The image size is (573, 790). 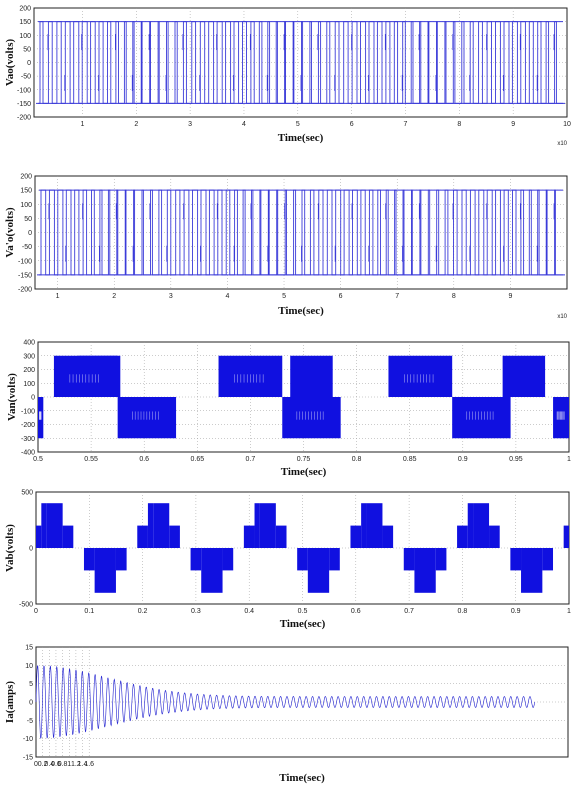 I want to click on chart4-ylabel: Vab(volts), so click(x=10, y=548).